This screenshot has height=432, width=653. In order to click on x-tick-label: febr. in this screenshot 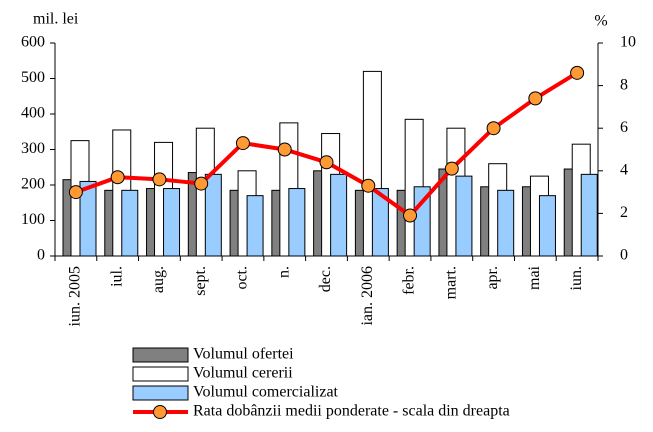, I will do `click(409, 280)`.